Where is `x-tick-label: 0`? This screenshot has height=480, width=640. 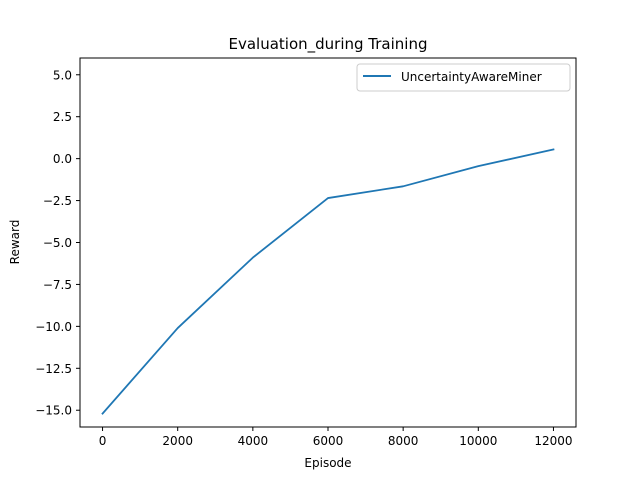 x-tick-label: 0 is located at coordinates (103, 441).